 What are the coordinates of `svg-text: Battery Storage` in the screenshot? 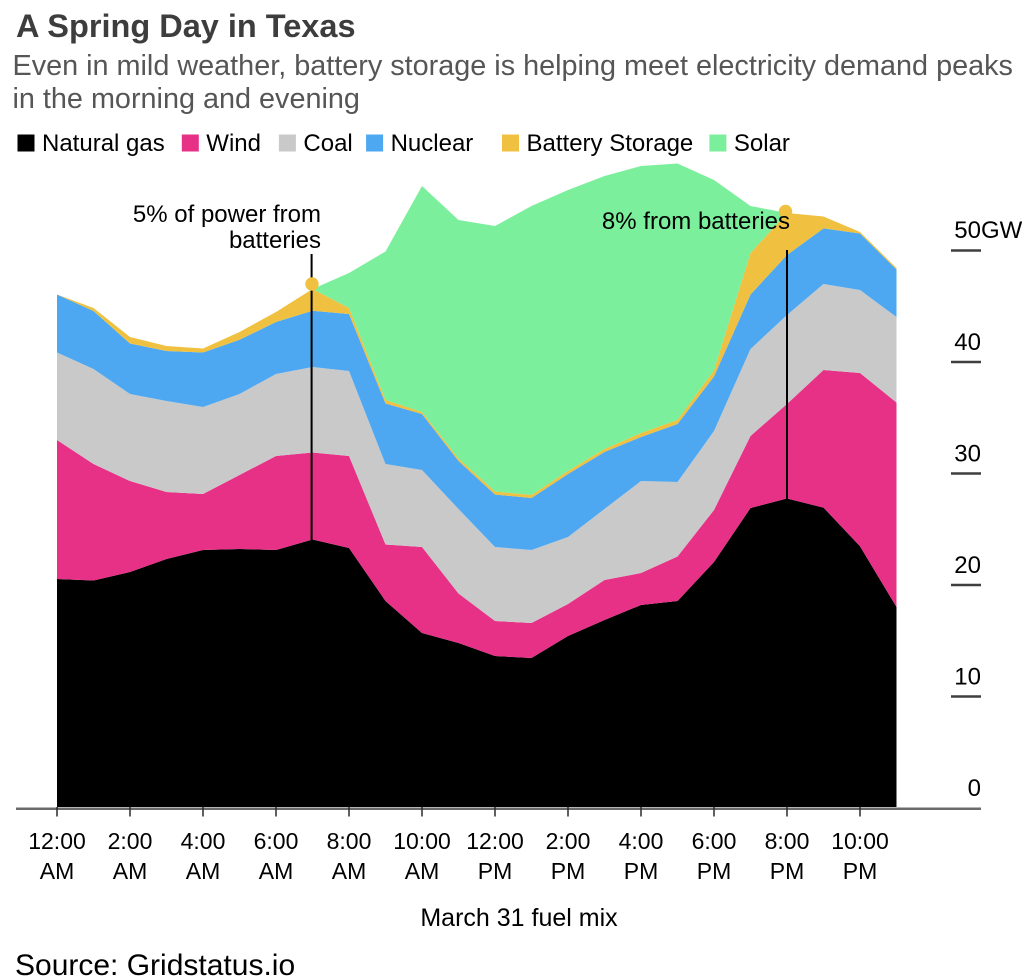 It's located at (610, 143).